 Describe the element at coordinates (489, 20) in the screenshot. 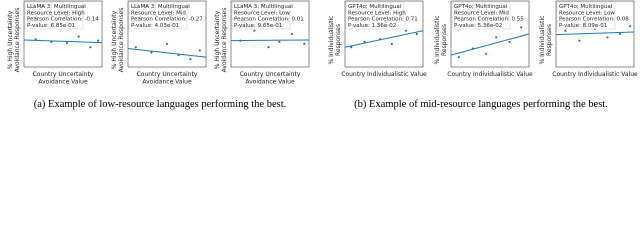

I see `title-line: Pearson Correlation: 0.55` at that location.